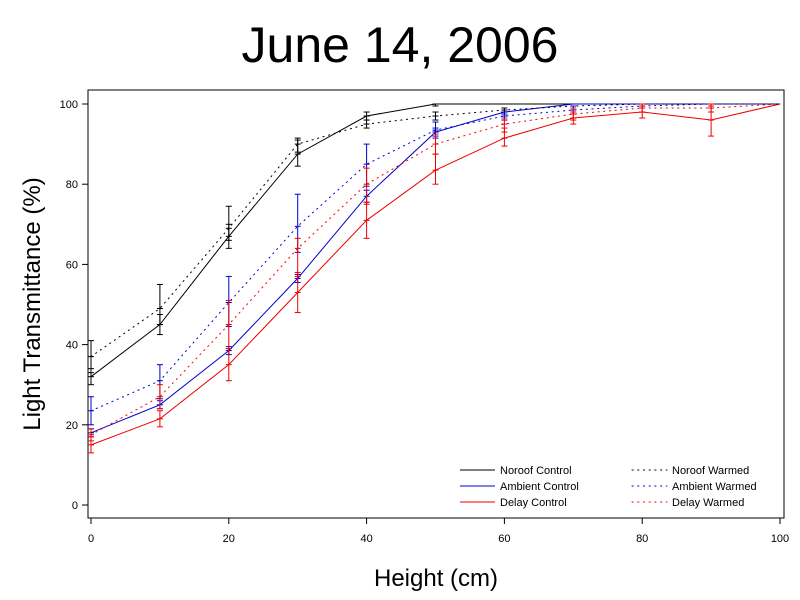 Image resolution: width=800 pixels, height=600 pixels. What do you see at coordinates (533, 503) in the screenshot?
I see `legend-label: Delay Control` at bounding box center [533, 503].